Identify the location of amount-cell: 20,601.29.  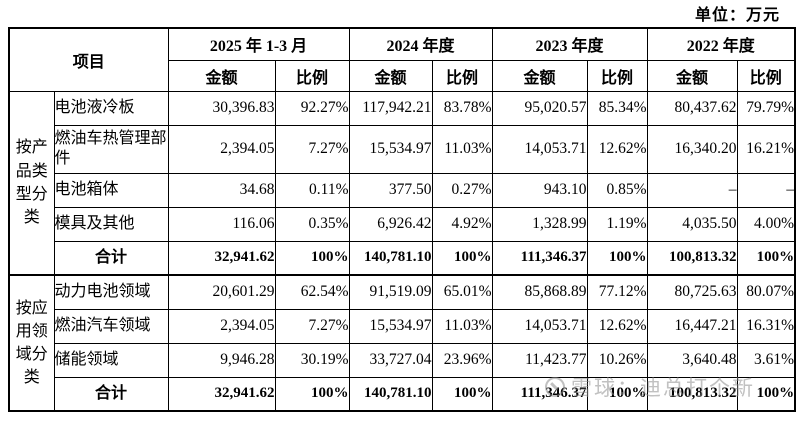
(221, 292).